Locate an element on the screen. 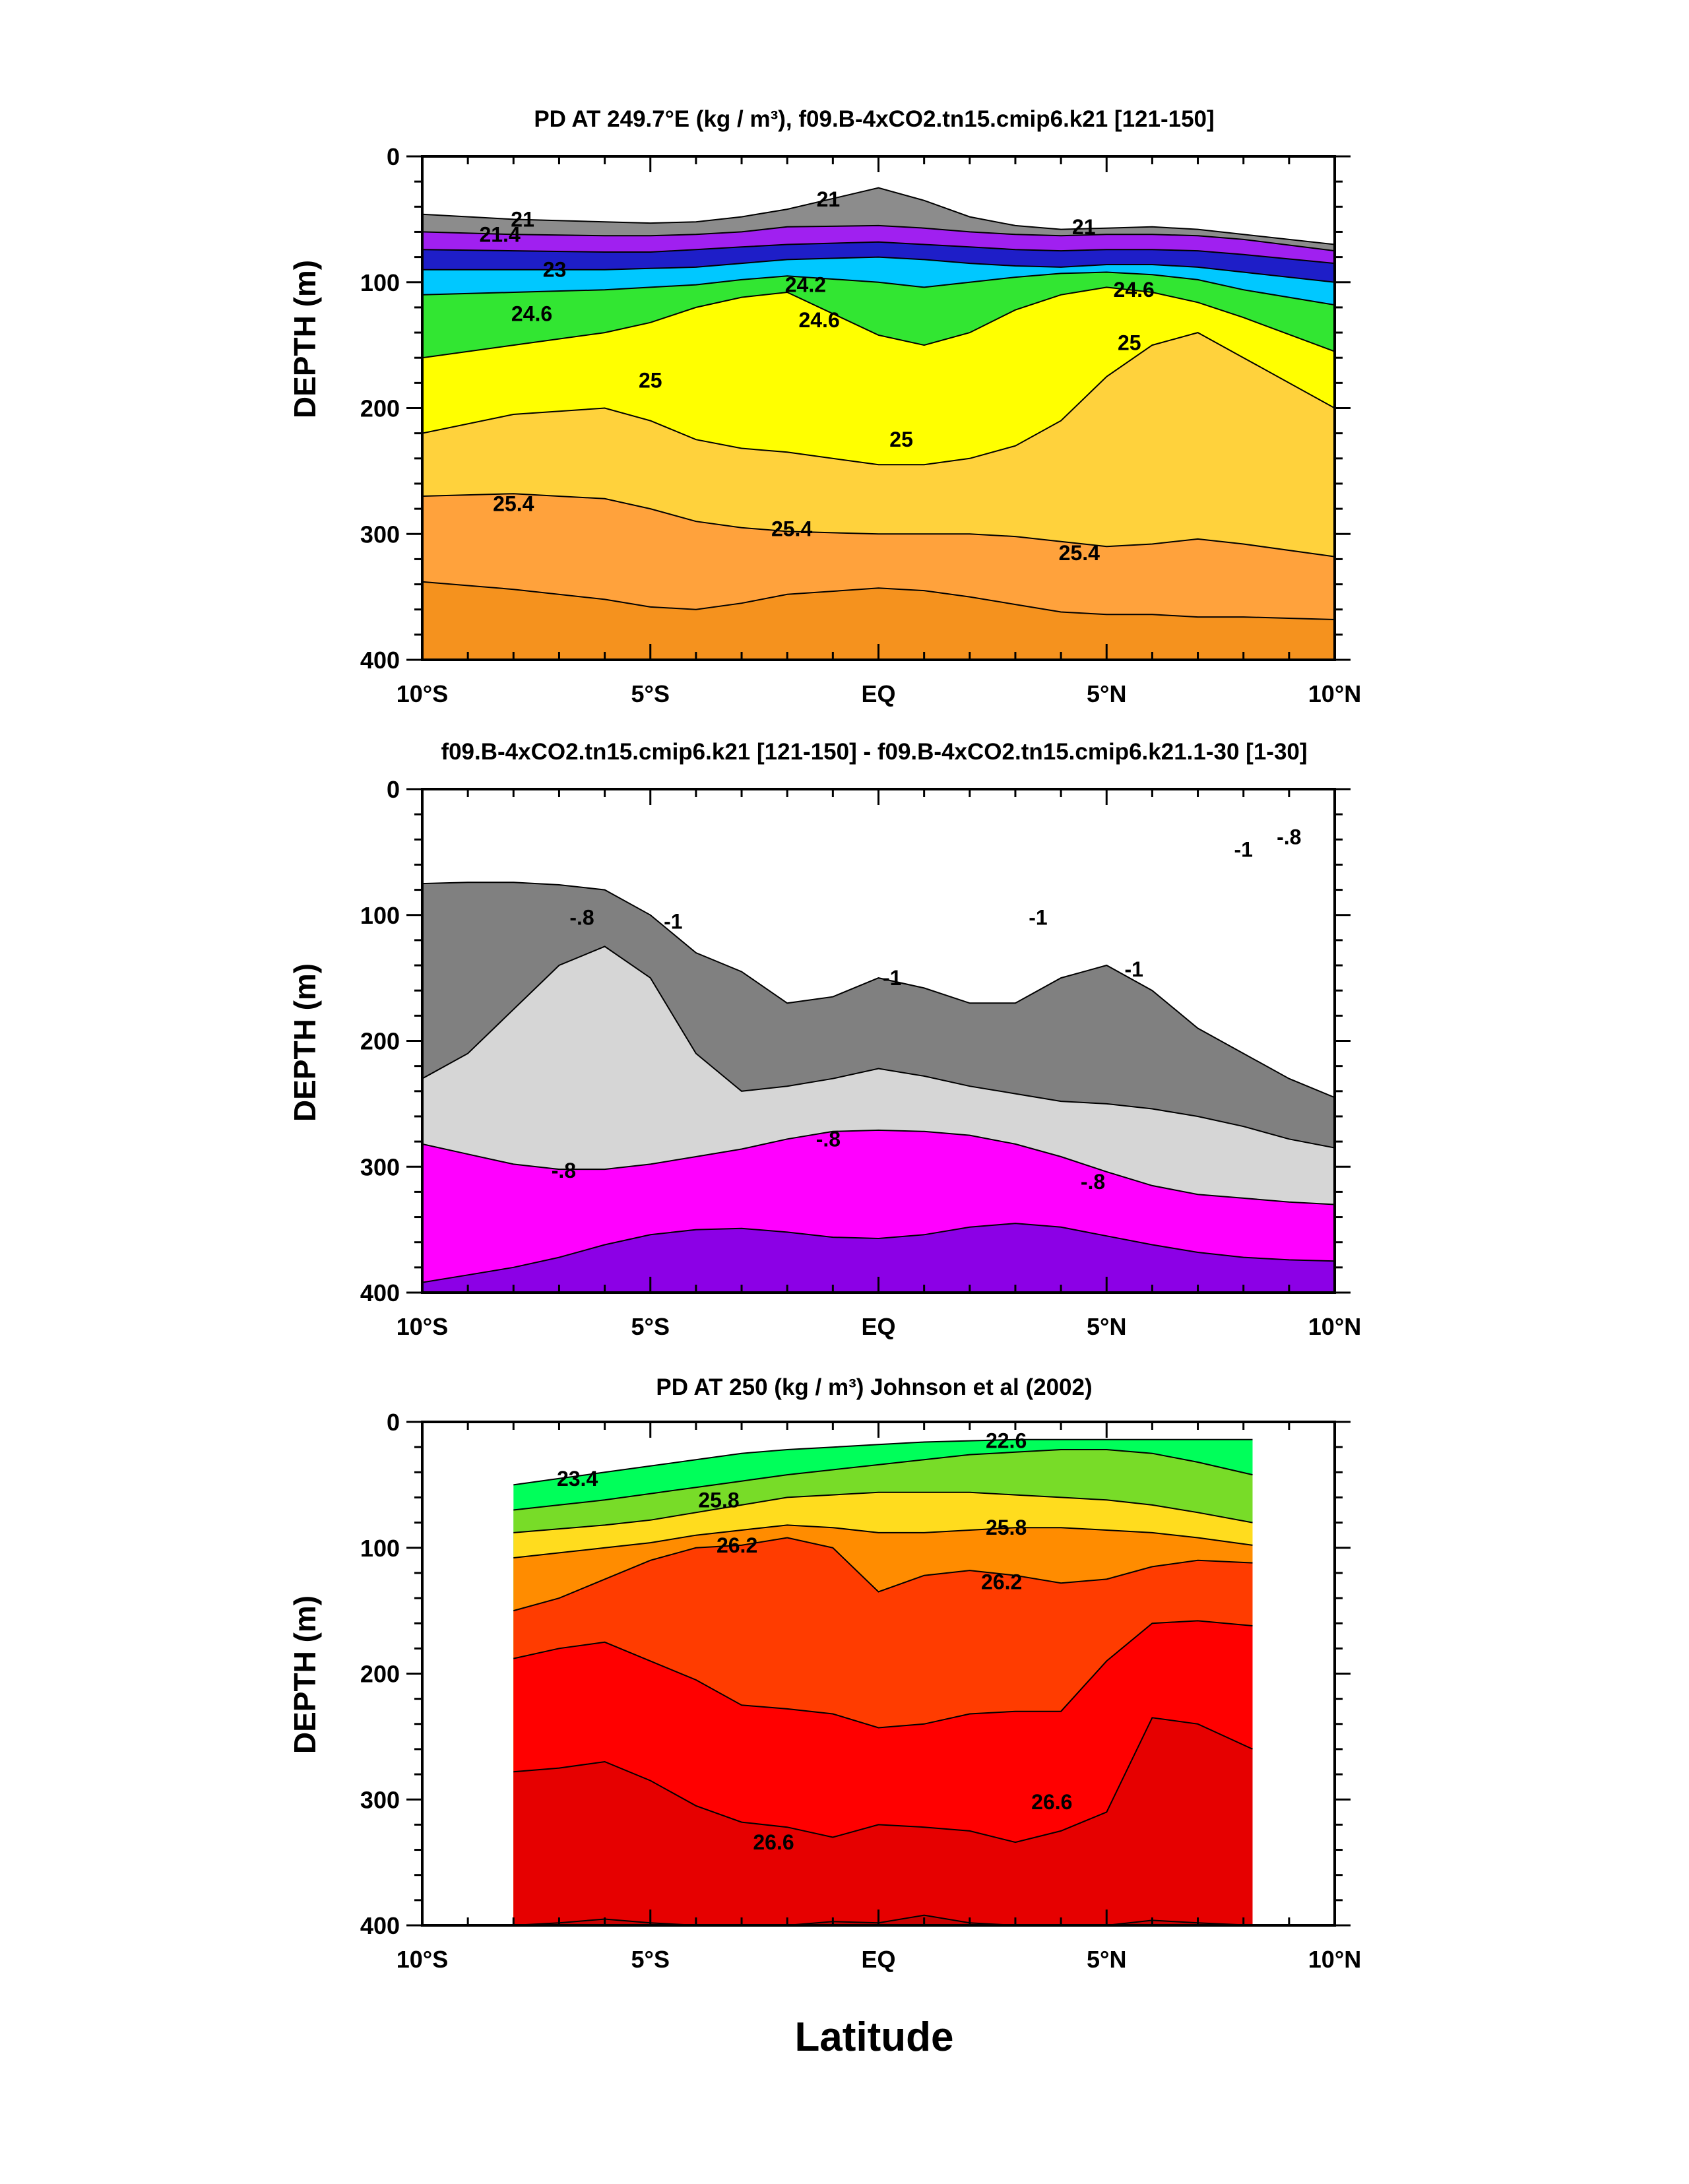 The width and height of the screenshot is (1689, 2184). contour-label: 21.4 is located at coordinates (499, 234).